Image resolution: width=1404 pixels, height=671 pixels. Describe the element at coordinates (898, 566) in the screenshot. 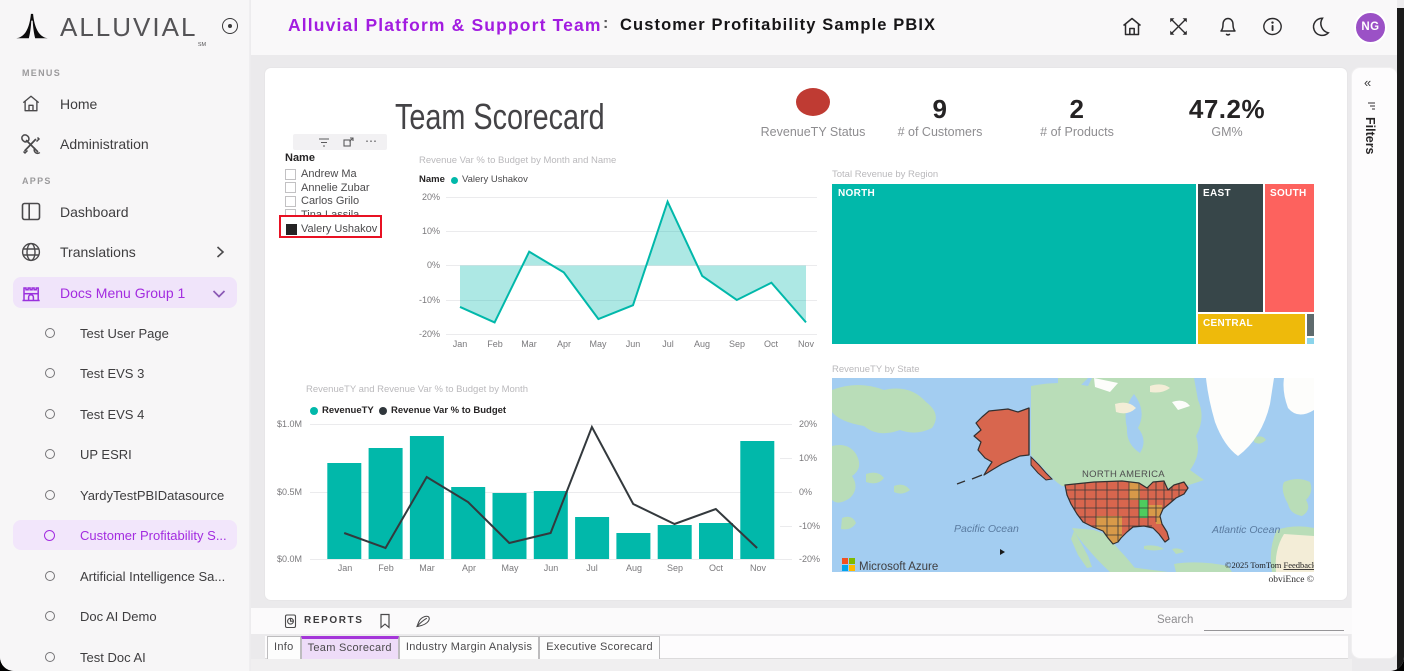

I see `svg-text: Microsoft Azure` at that location.